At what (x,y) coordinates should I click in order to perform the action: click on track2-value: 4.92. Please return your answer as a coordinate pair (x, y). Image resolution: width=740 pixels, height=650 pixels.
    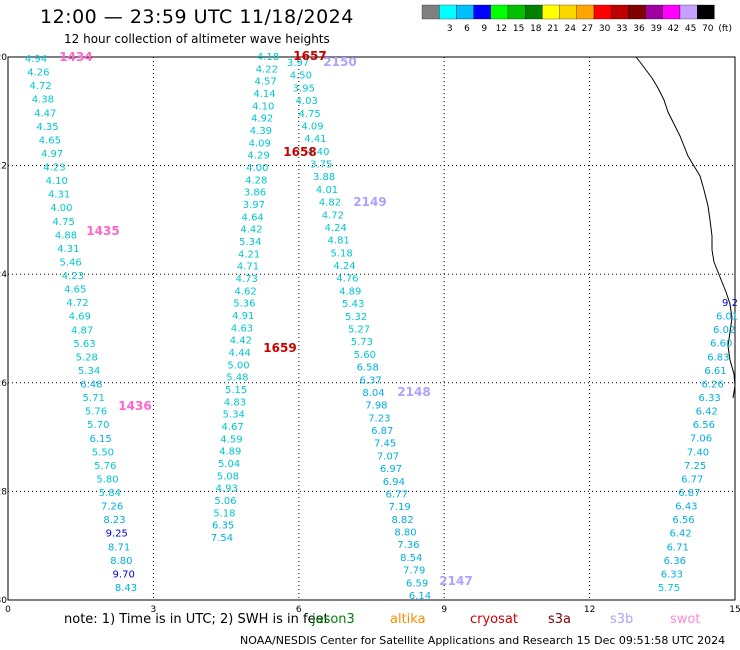
    Looking at the image, I should click on (262, 119).